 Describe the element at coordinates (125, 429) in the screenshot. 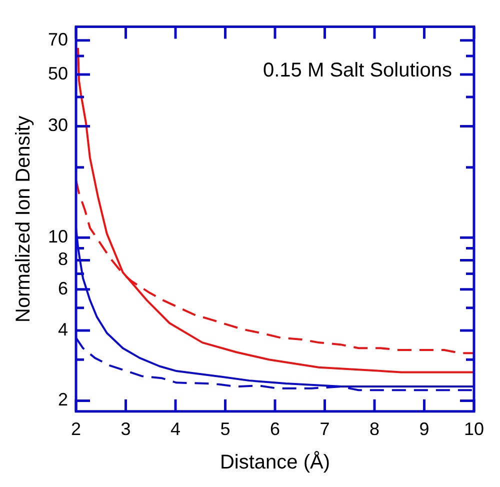

I see `x-tick-label: 3` at that location.